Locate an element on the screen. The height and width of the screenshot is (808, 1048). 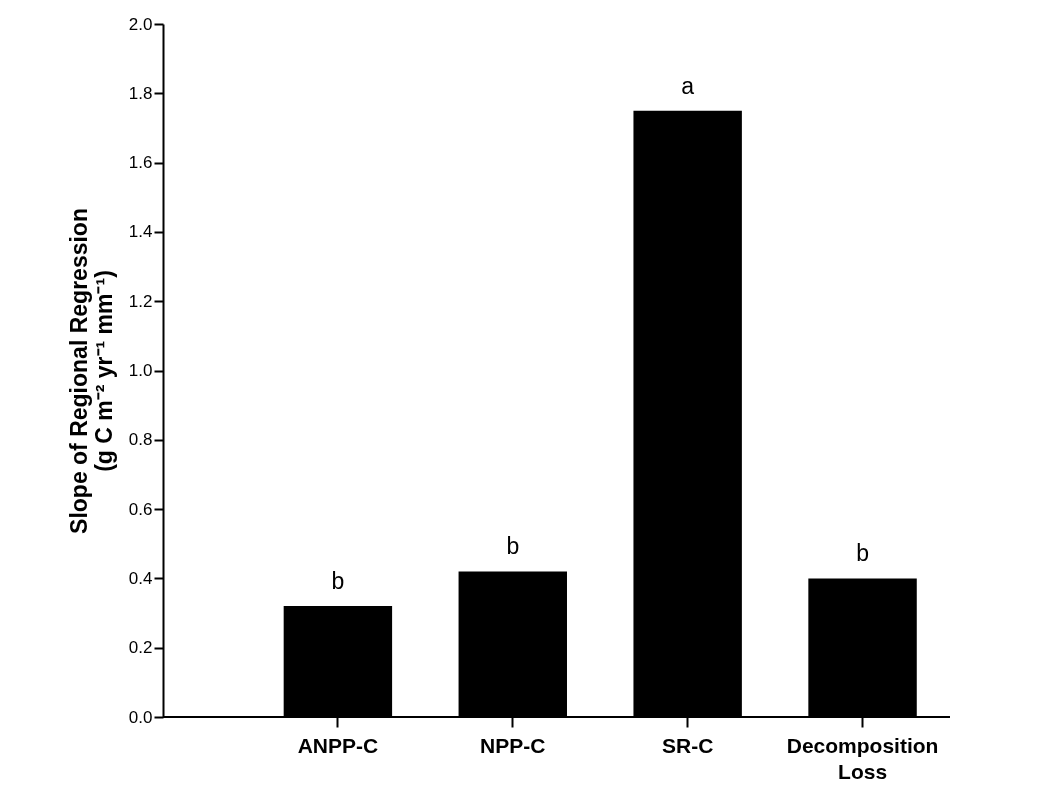
y-tick-label: 1.2 is located at coordinates (140, 301).